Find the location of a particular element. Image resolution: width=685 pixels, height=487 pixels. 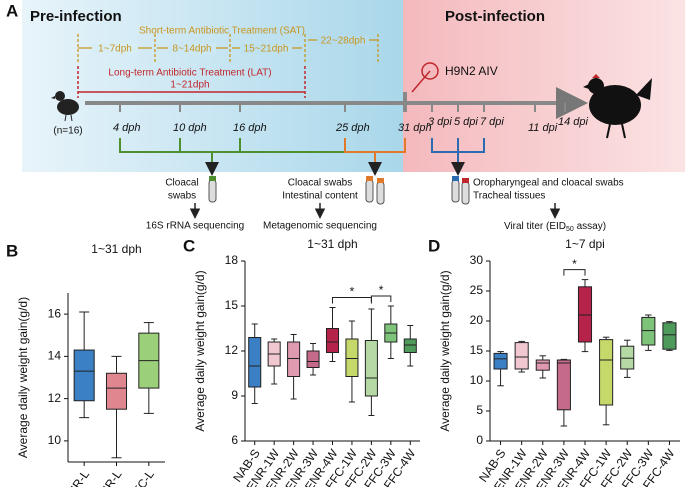

assay-subscript: 50 is located at coordinates (570, 229).